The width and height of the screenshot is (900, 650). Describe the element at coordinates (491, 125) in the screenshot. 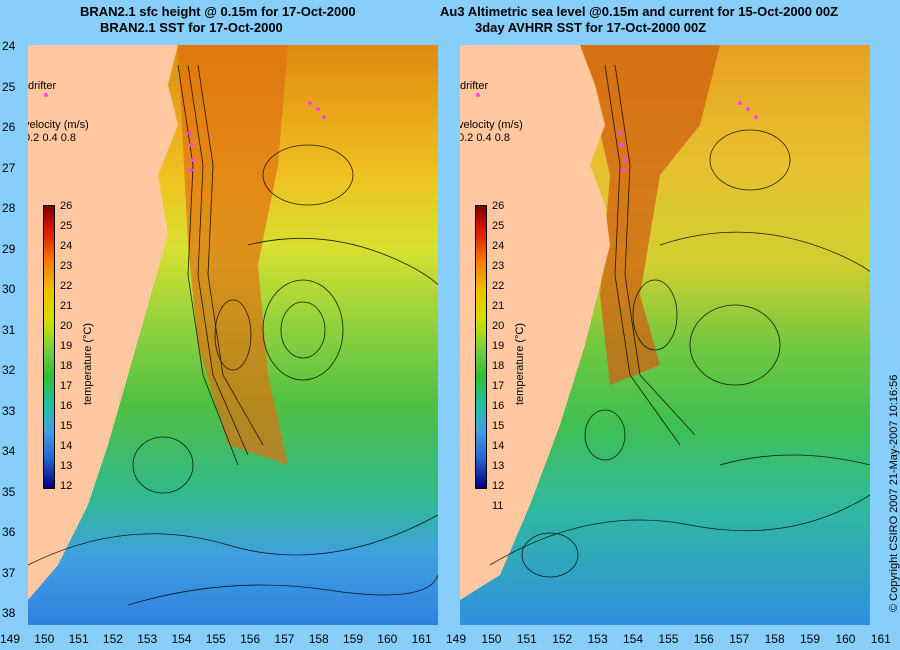

I see `right-velocity-label: velocity (m/s)` at that location.